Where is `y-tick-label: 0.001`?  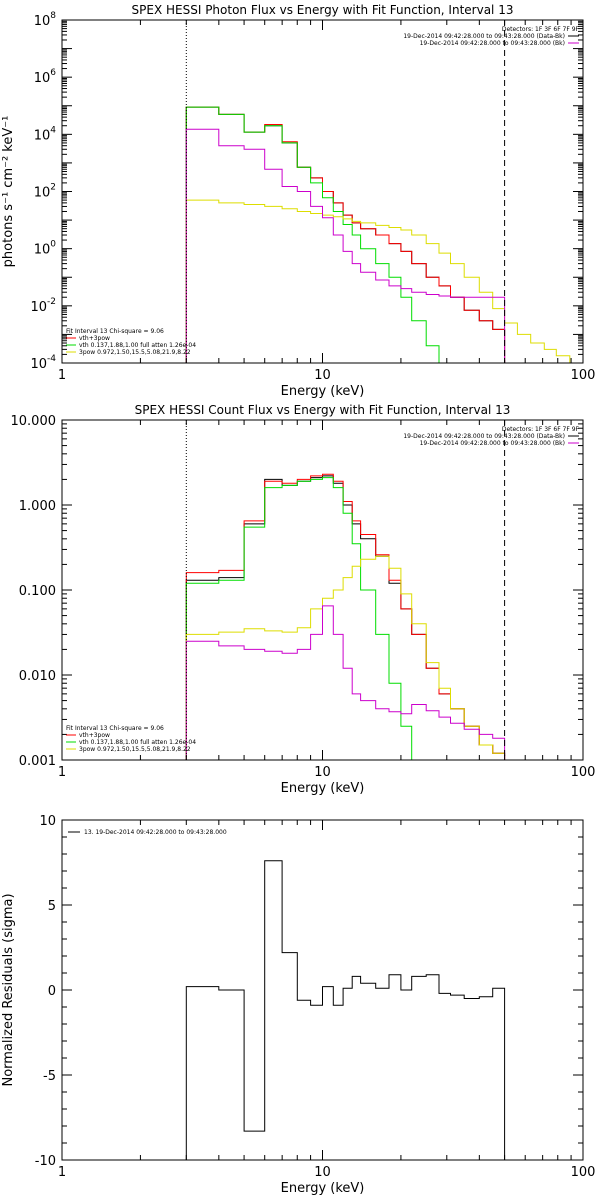 y-tick-label: 0.001 is located at coordinates (37, 761).